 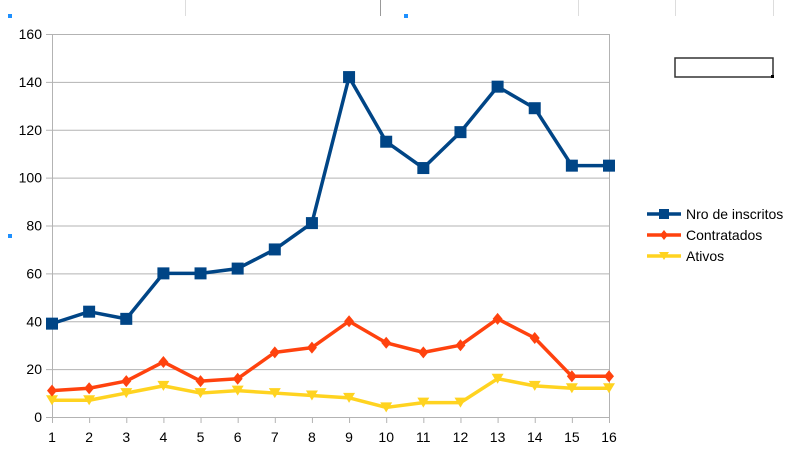 What do you see at coordinates (772, 76) in the screenshot?
I see `cell-fill-handle` at bounding box center [772, 76].